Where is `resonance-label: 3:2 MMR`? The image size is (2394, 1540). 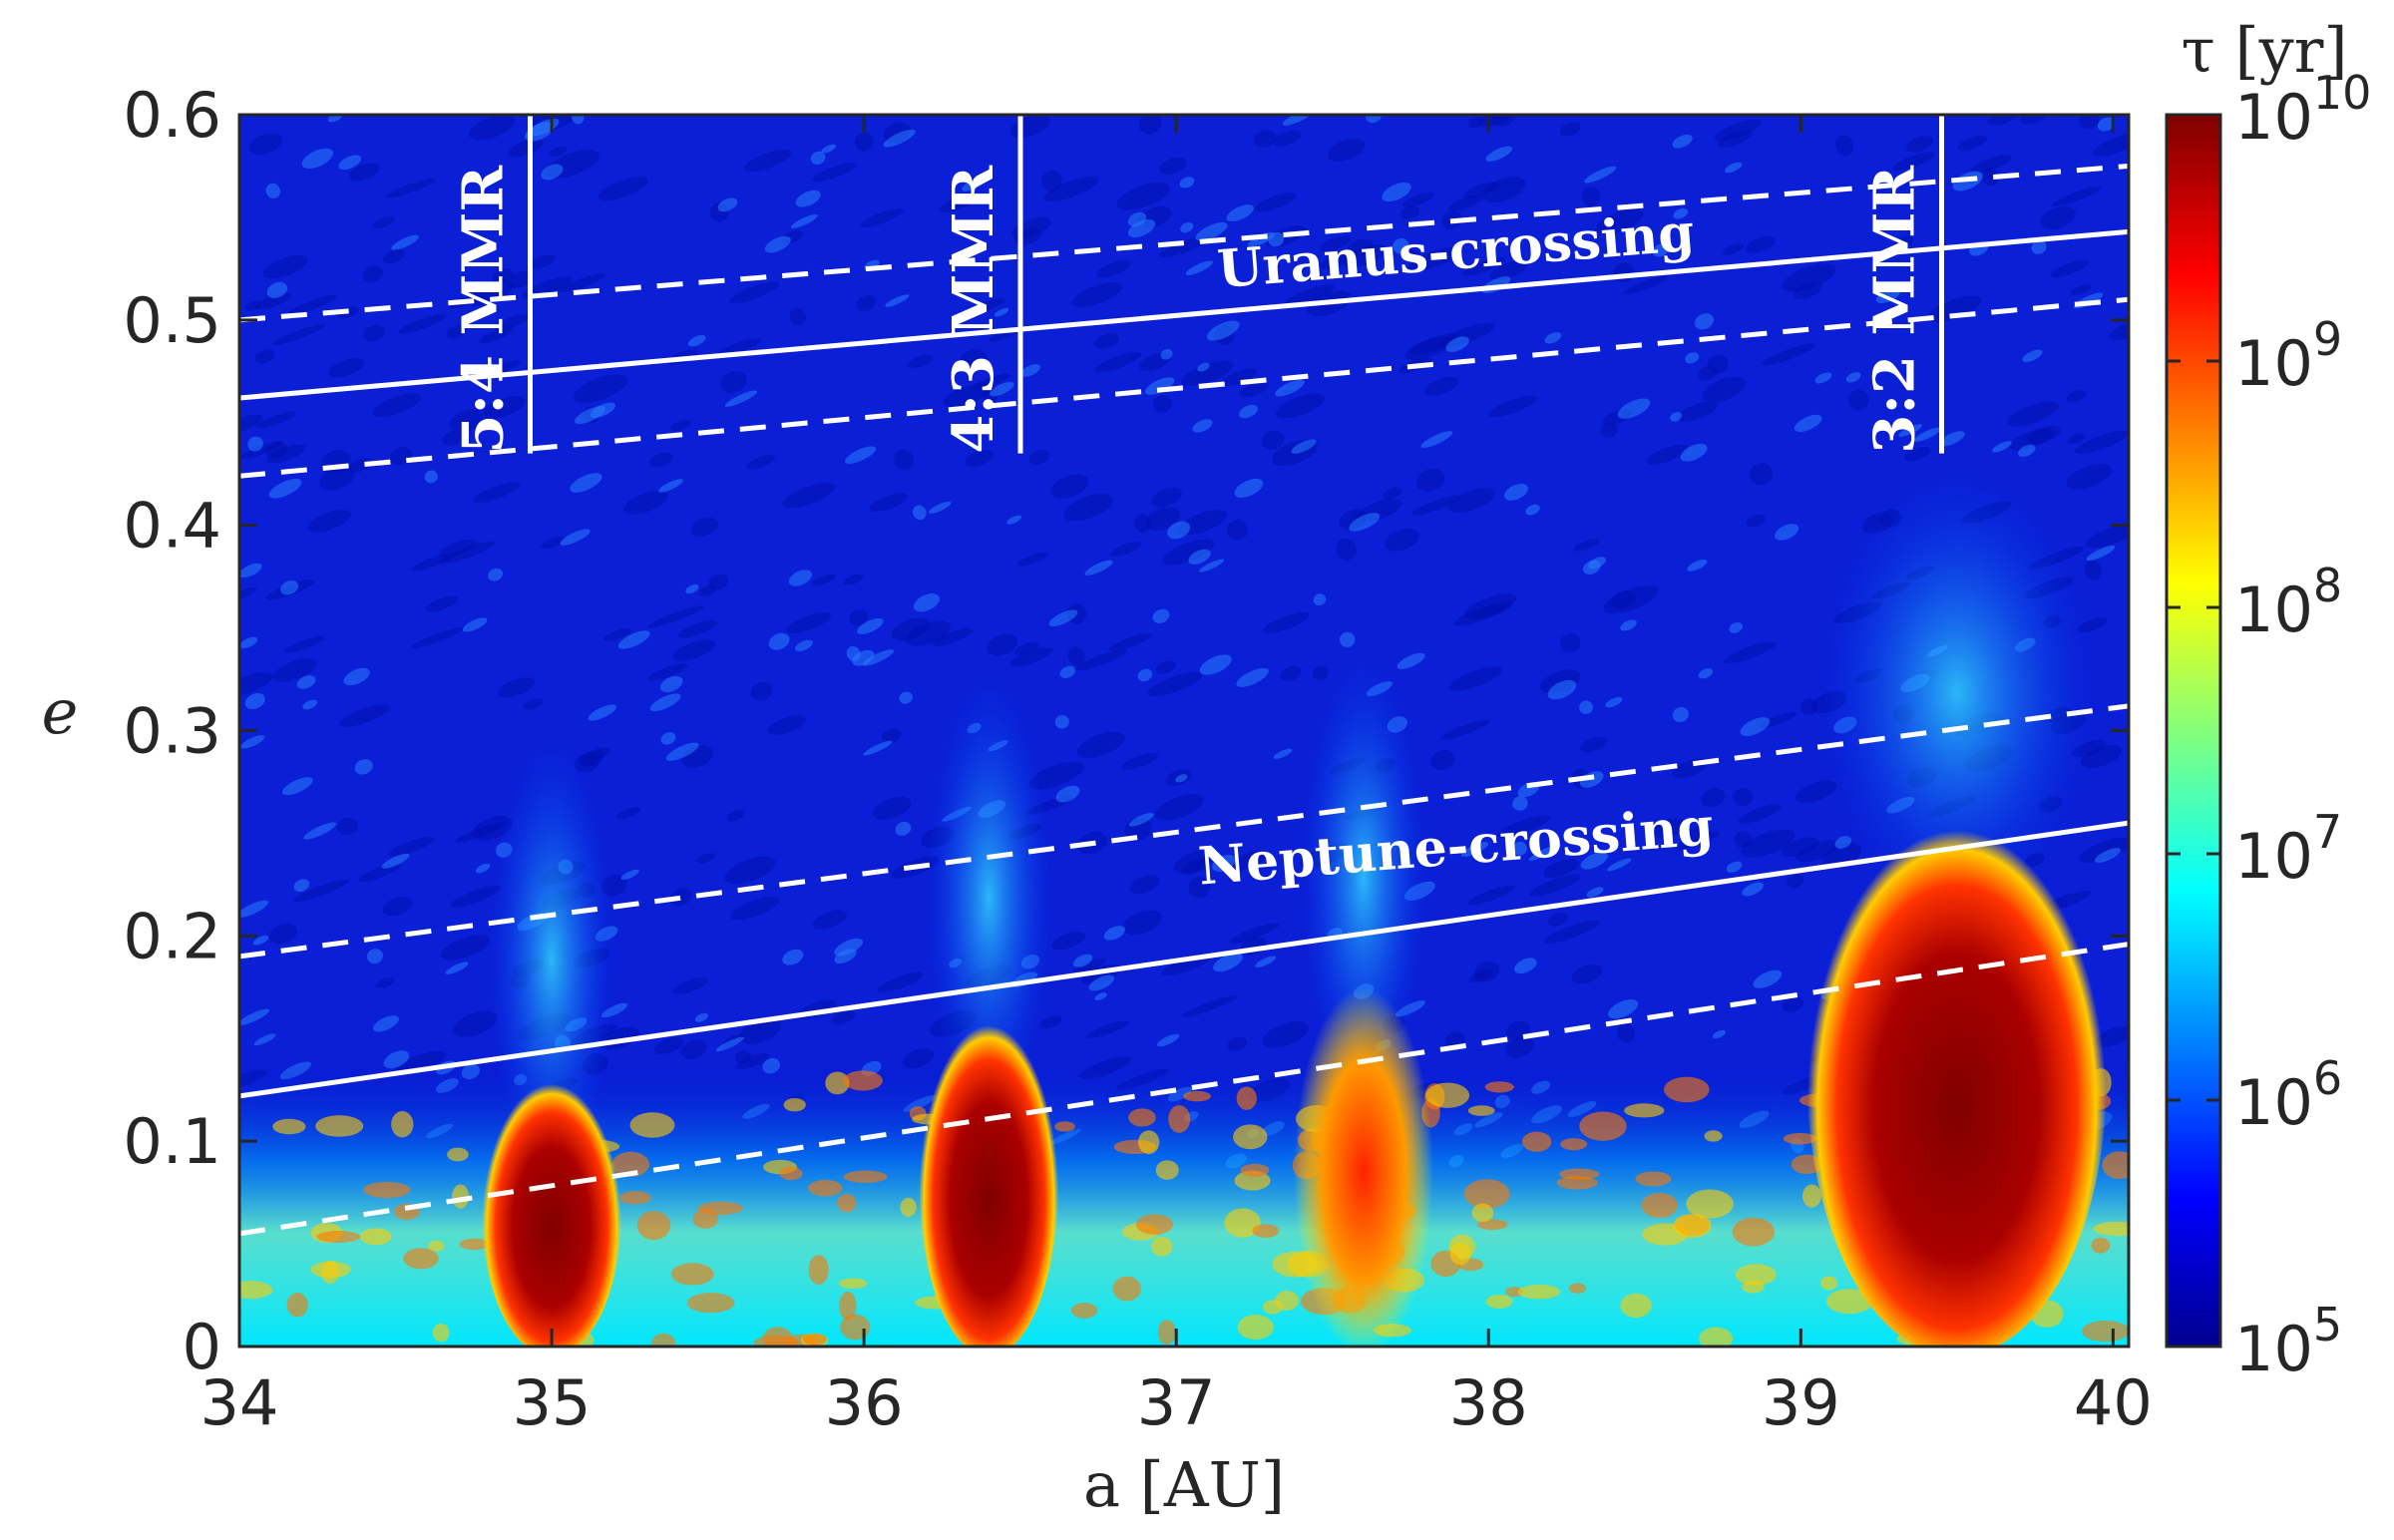 resonance-label: 3:2 MMR is located at coordinates (1895, 310).